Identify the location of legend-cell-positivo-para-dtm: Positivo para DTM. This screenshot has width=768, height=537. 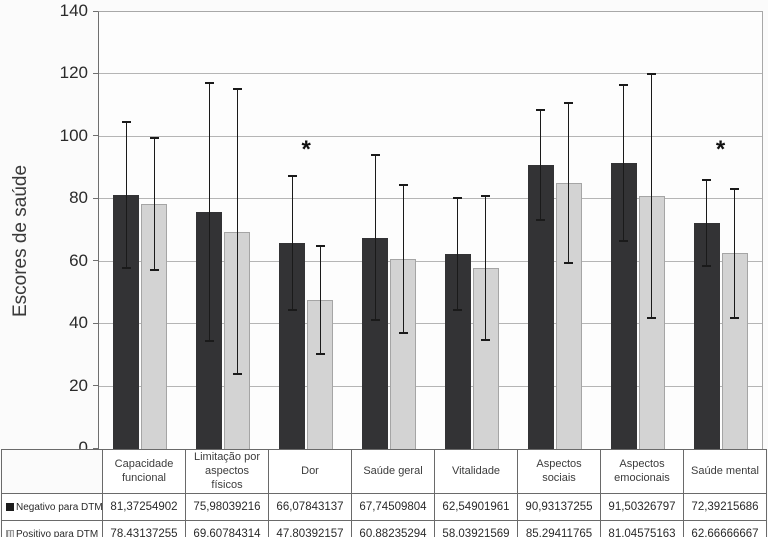
(52, 528).